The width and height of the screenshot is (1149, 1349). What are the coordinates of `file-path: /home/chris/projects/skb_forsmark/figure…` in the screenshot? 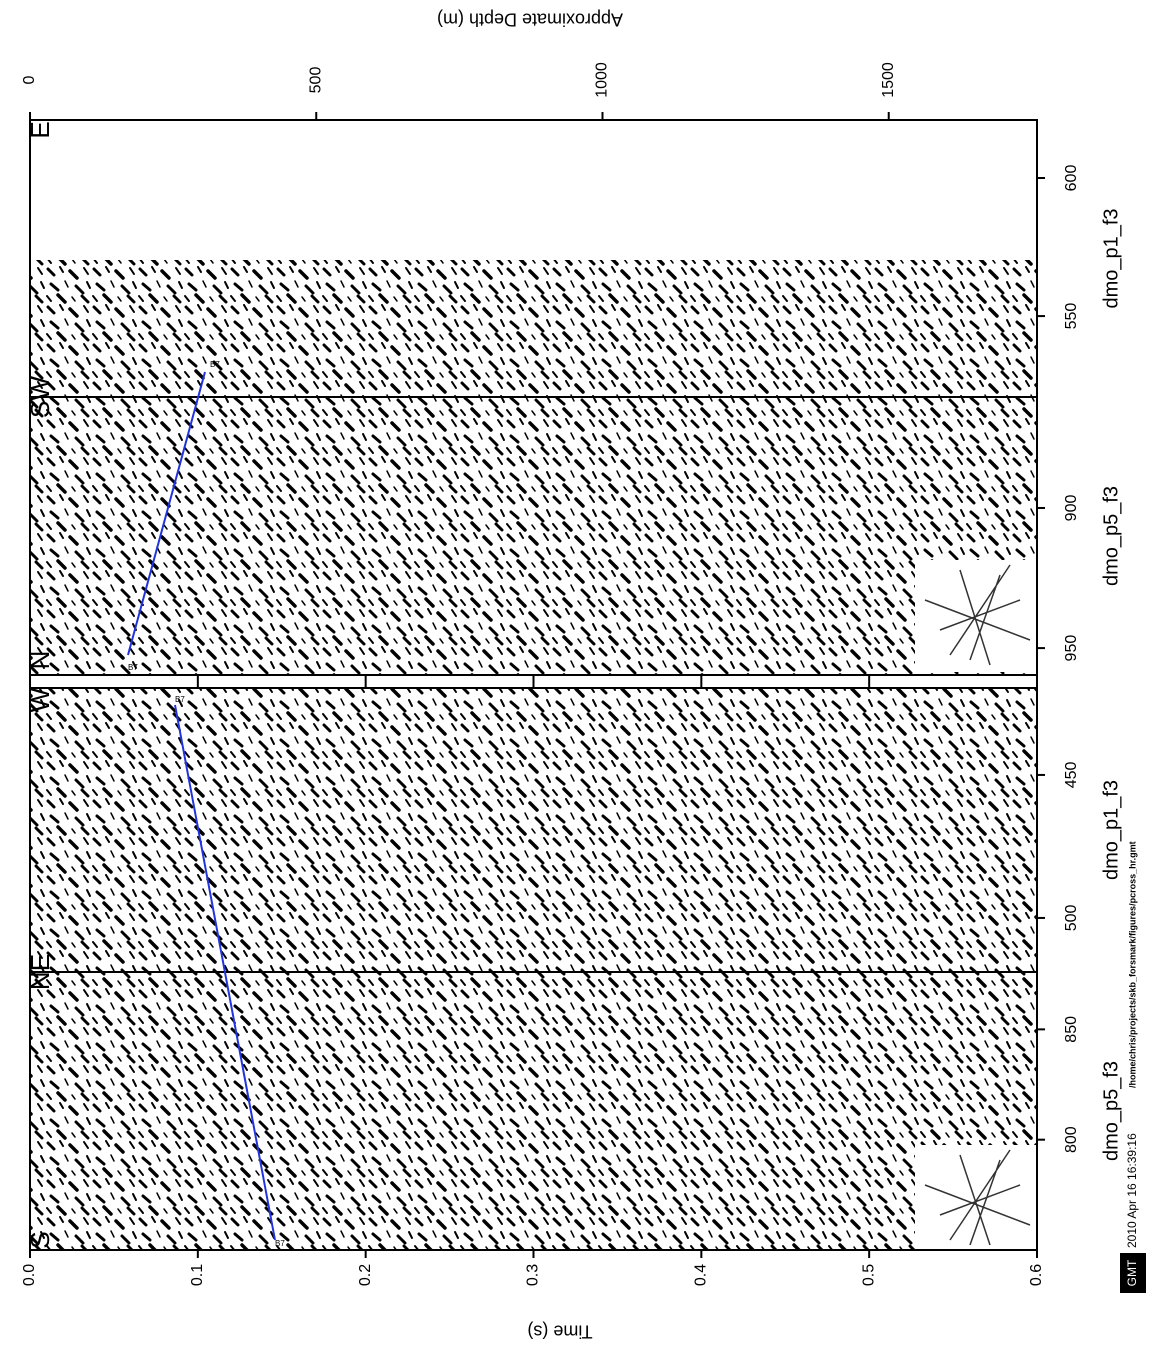 It's located at (1132, 964).